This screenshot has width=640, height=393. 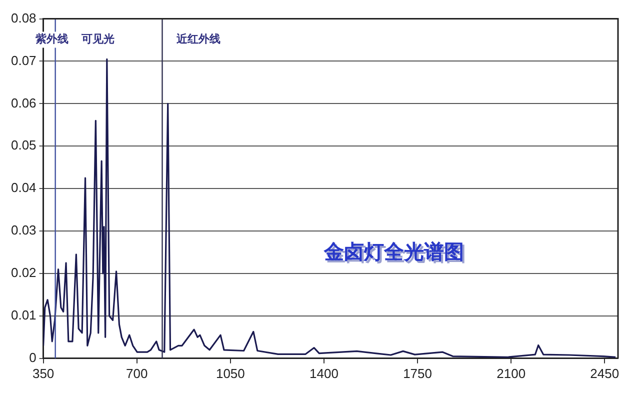 I want to click on y-tick-label: 0.05, so click(x=23, y=145).